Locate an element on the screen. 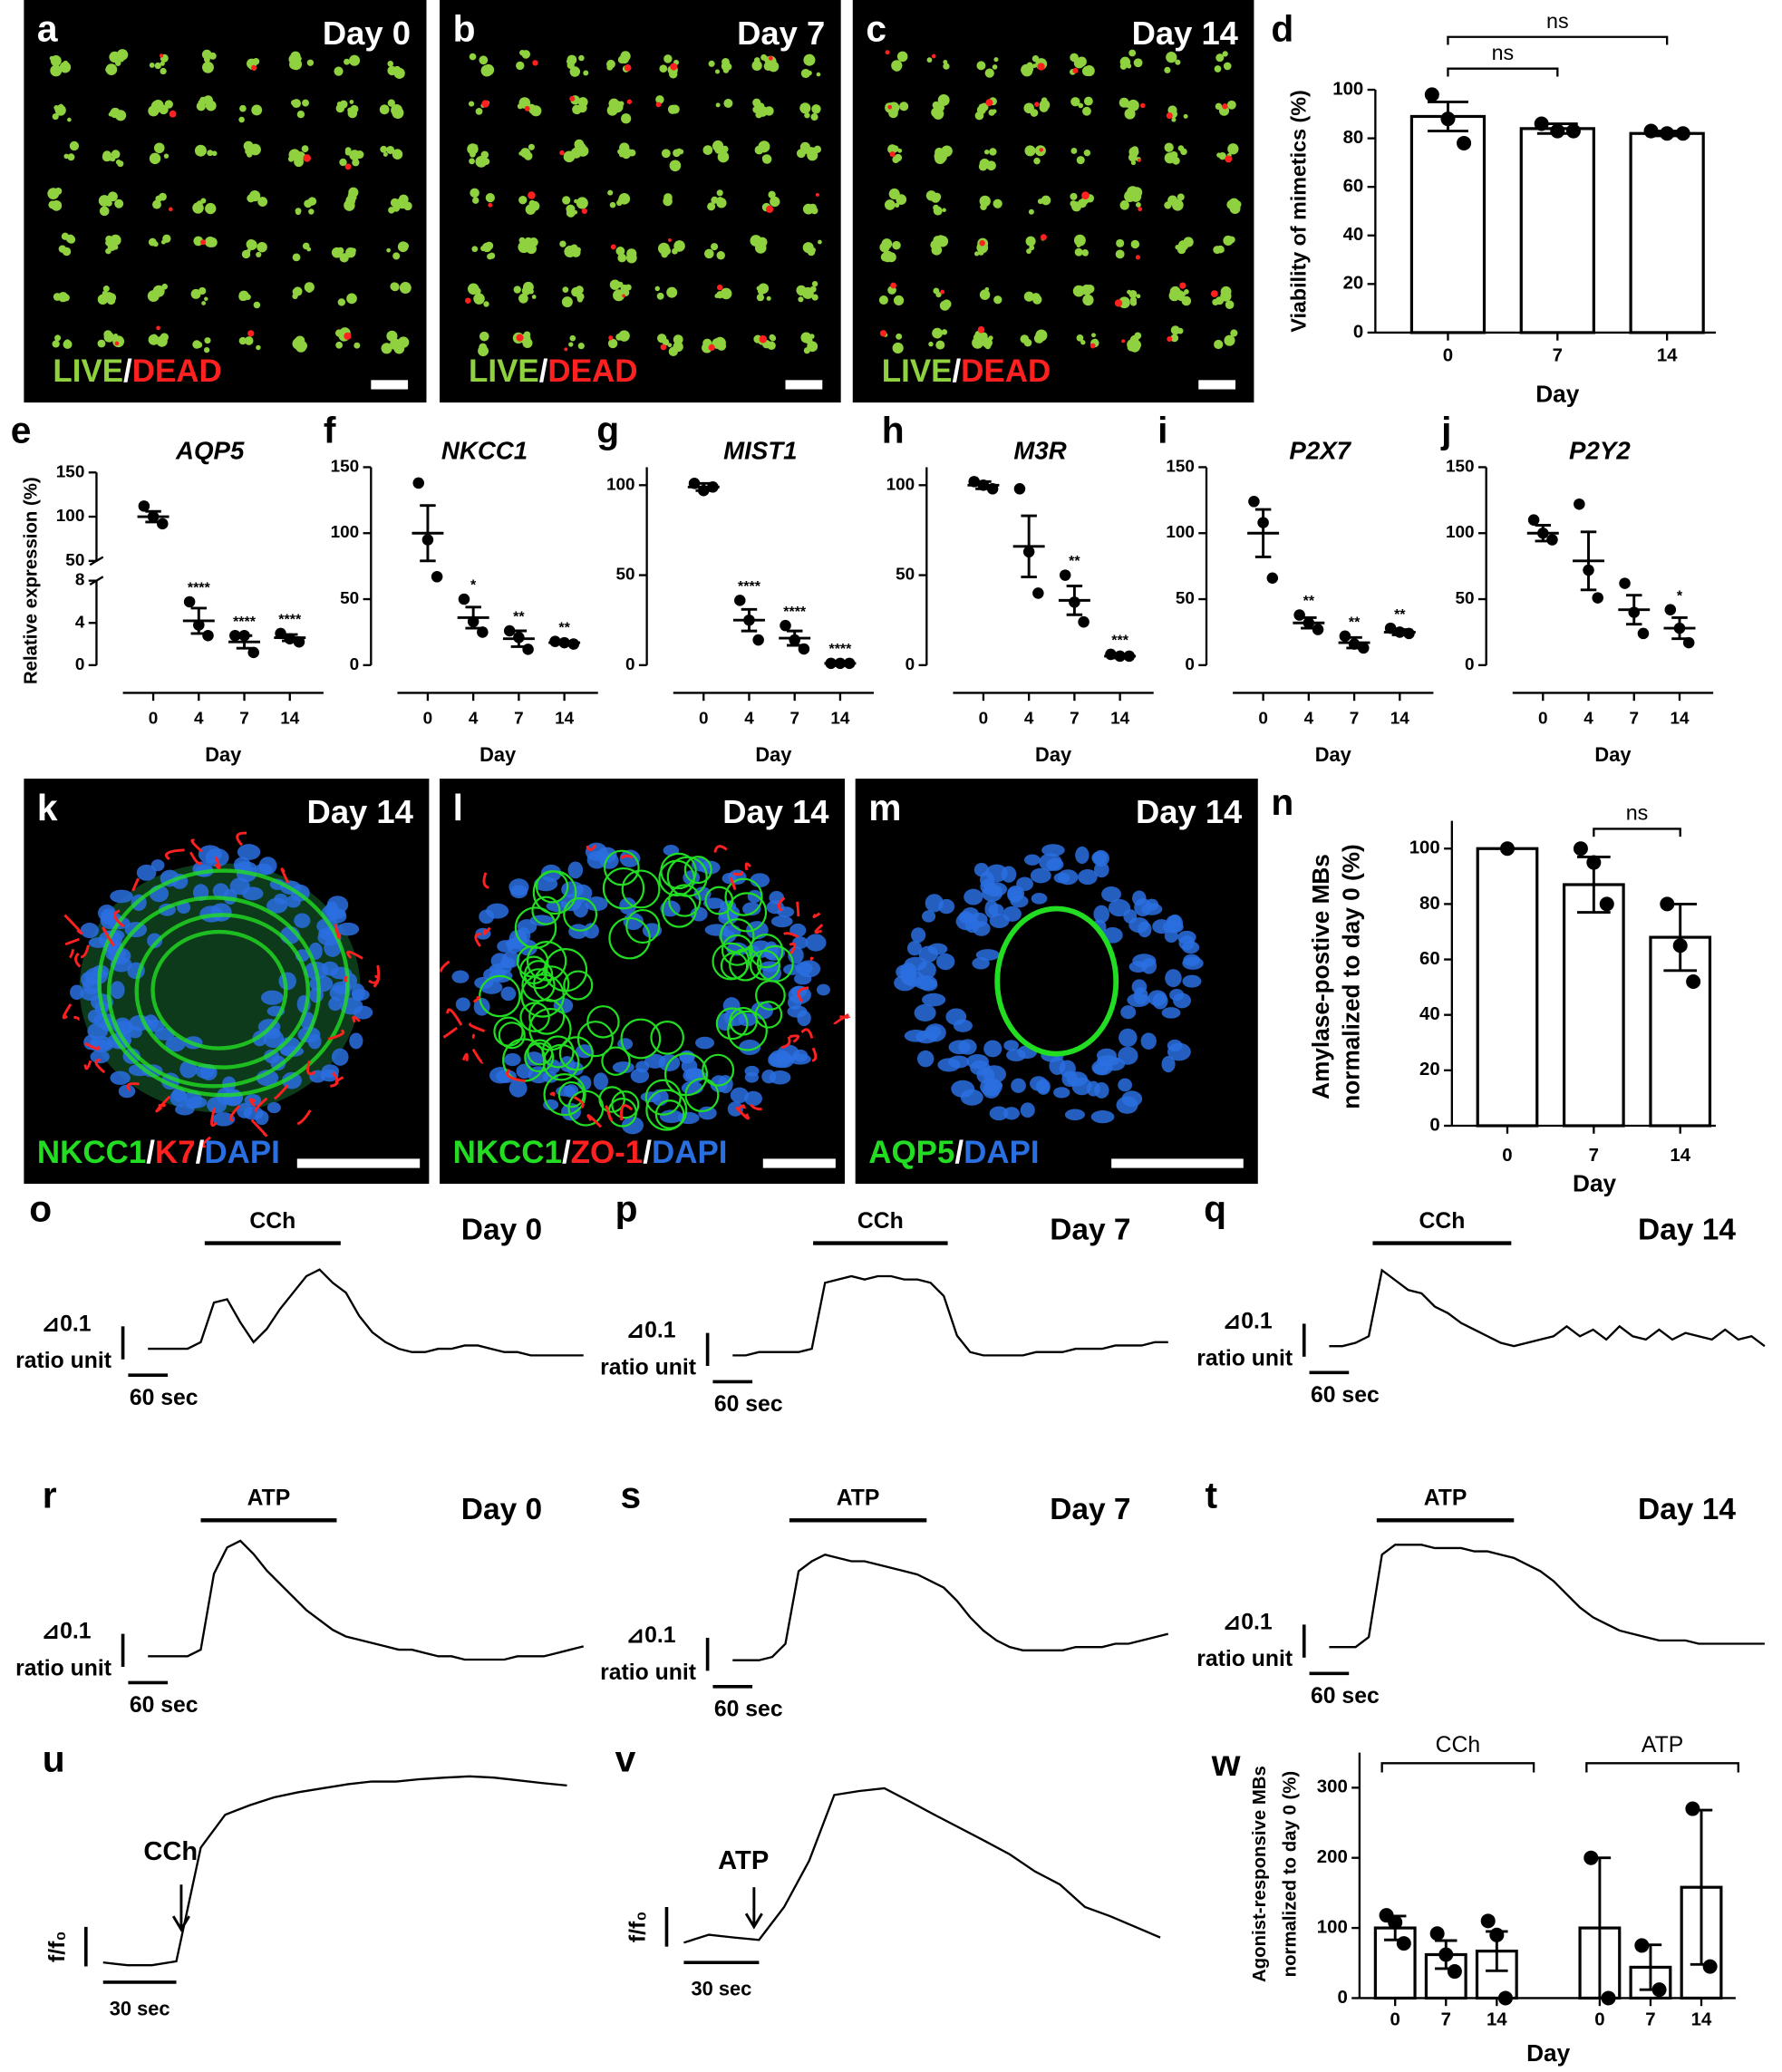 The image size is (1782, 2072). x-axis-label: Day is located at coordinates (1333, 754).